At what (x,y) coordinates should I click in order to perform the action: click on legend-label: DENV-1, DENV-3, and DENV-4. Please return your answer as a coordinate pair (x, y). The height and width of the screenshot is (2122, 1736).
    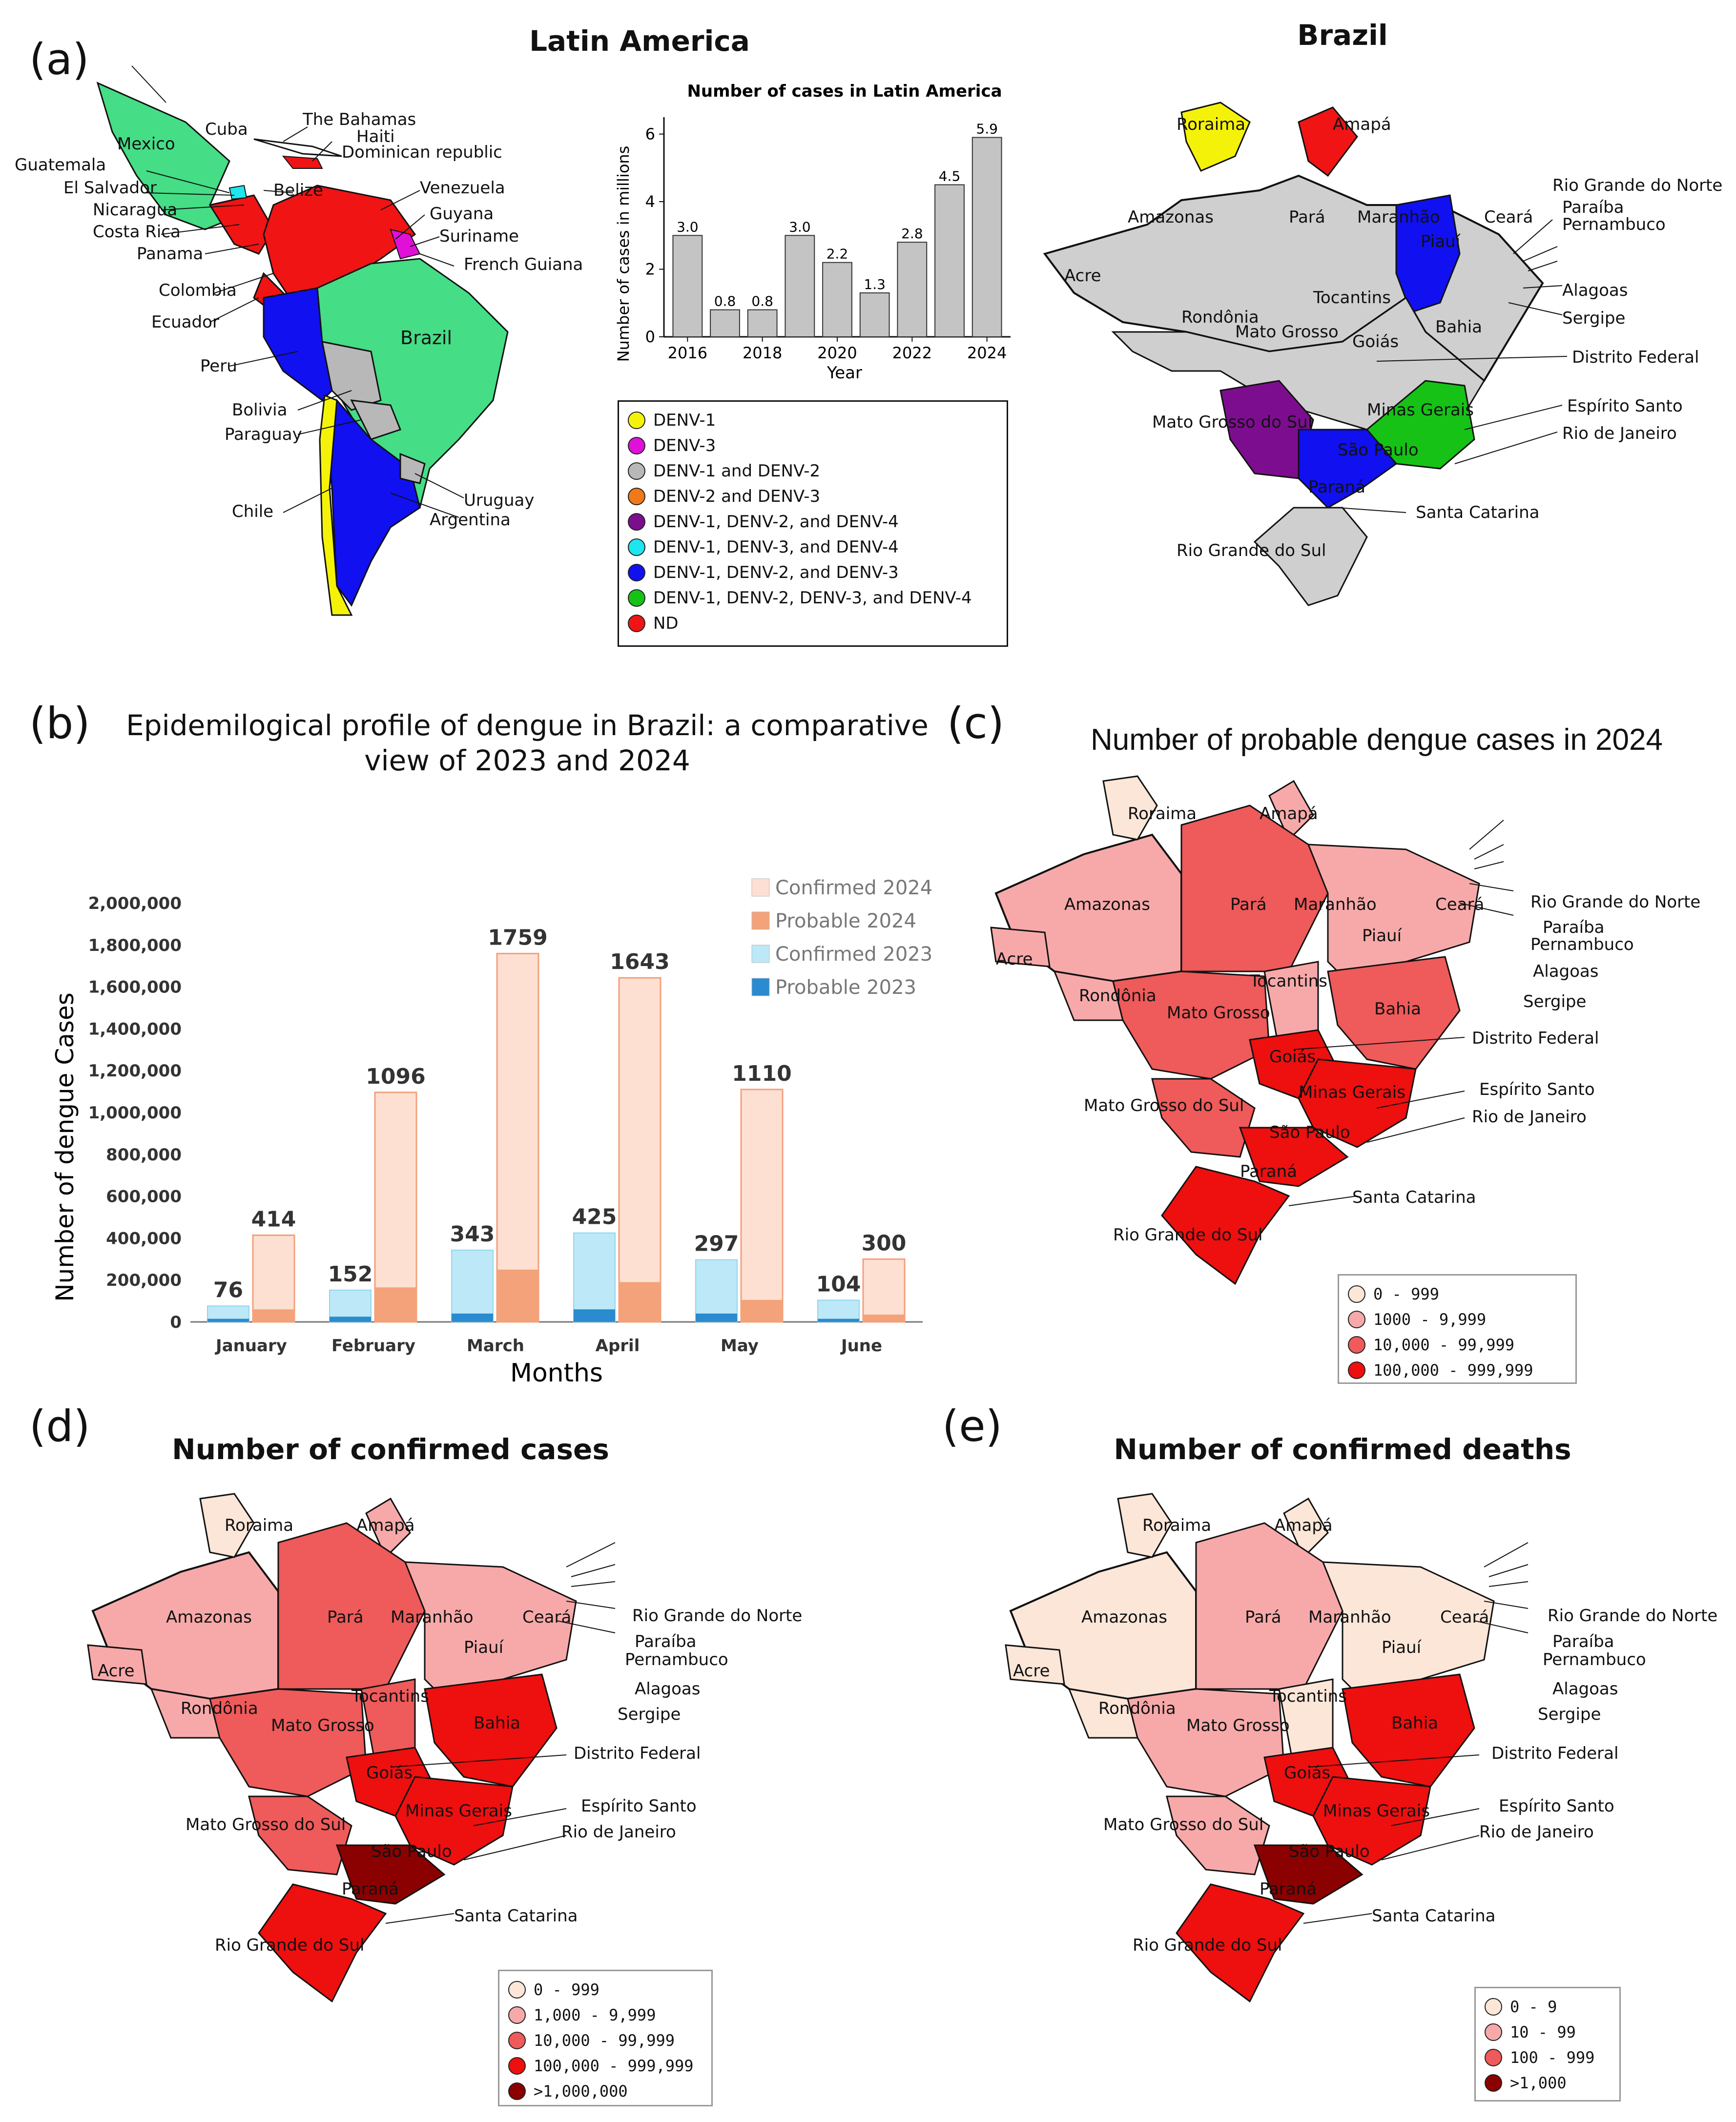
    Looking at the image, I should click on (776, 547).